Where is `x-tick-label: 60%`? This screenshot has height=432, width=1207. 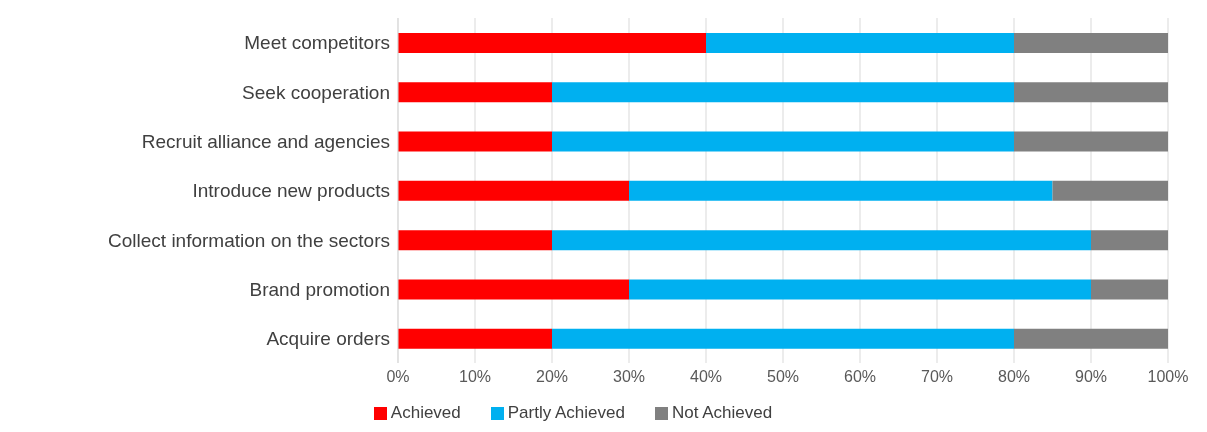
x-tick-label: 60% is located at coordinates (860, 377).